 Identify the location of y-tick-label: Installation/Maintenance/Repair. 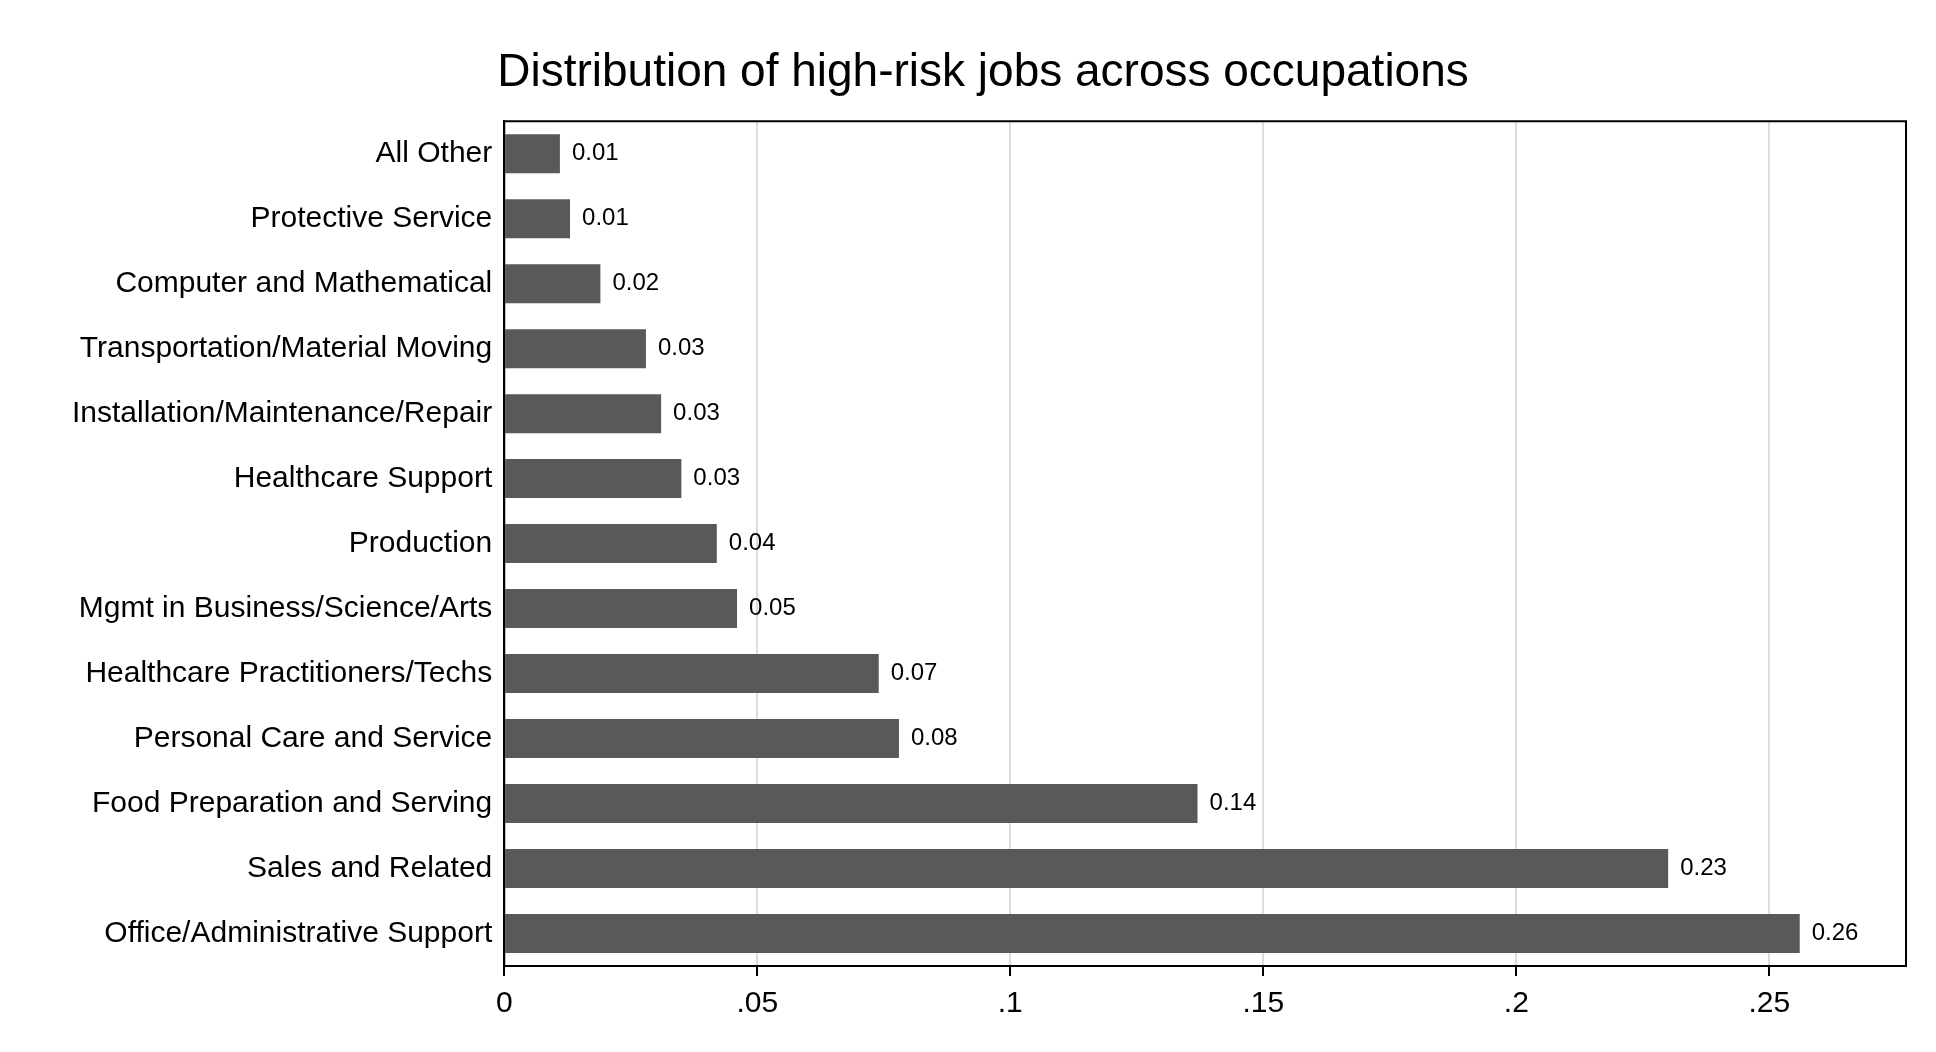
(282, 411).